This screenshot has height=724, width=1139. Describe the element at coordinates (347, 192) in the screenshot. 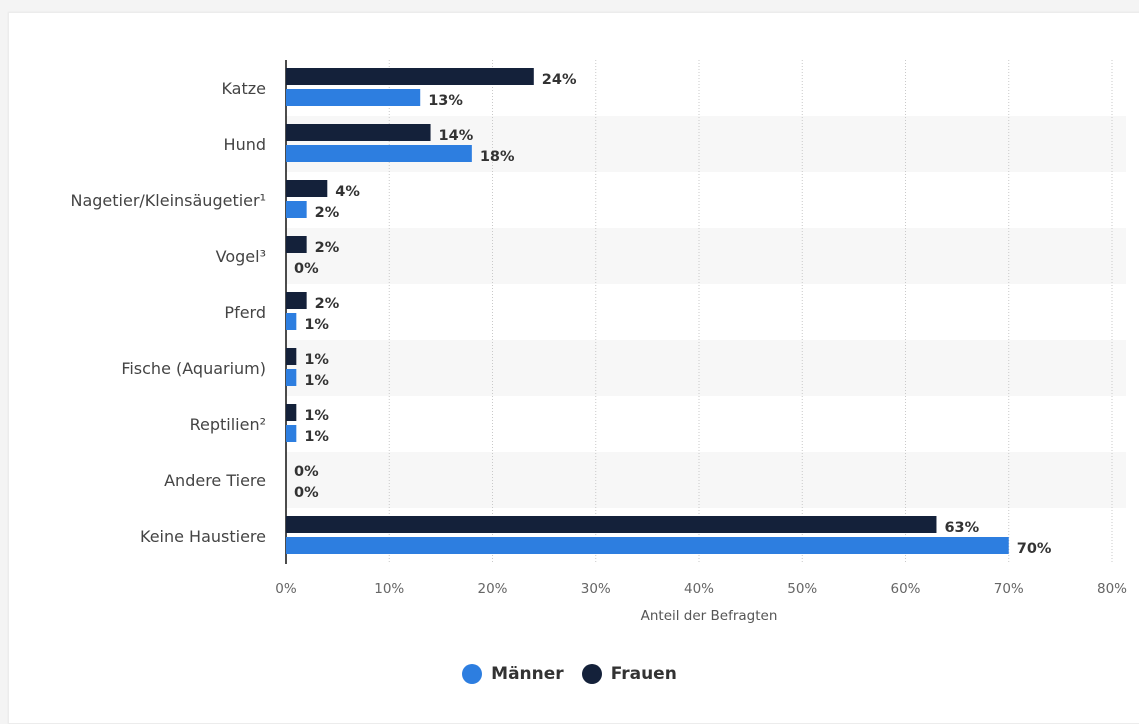

I see `data-label: 4%` at that location.